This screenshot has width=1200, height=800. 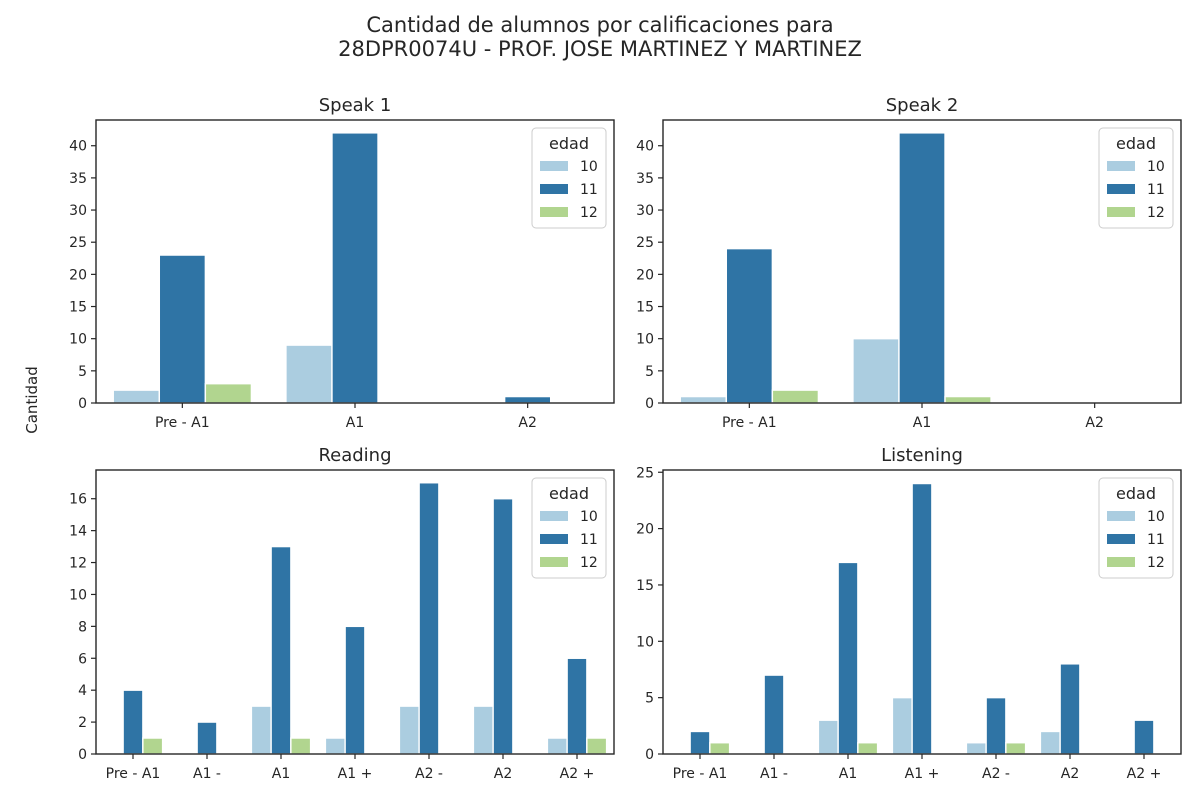 I want to click on y-tick-label: 2, so click(x=82, y=723).